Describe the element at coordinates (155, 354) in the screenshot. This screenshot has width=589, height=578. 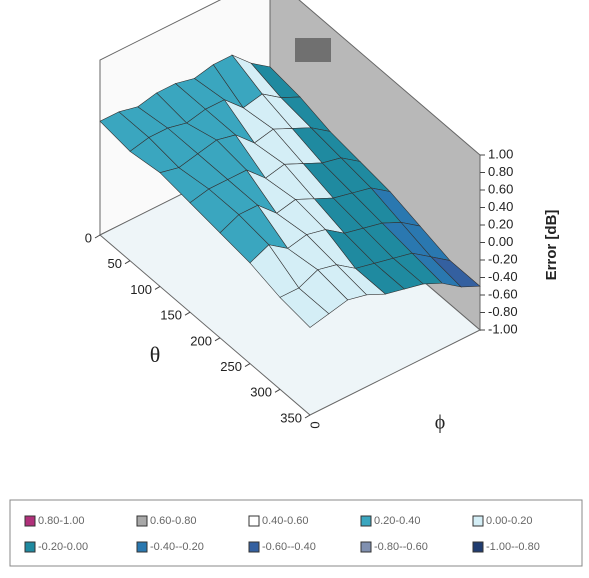
I see `x-axis-label: θ` at that location.